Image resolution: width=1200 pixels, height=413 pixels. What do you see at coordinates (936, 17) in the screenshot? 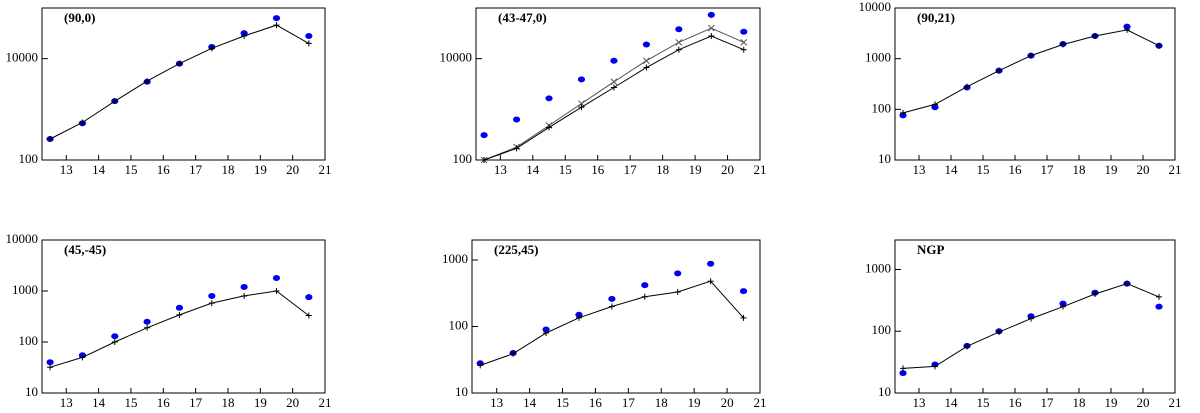
I see `panel-title: (90,21)` at bounding box center [936, 17].